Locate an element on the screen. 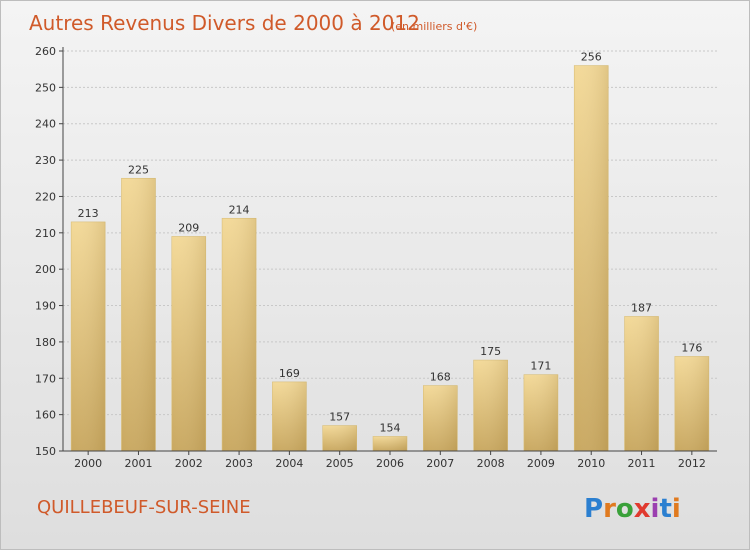 Image resolution: width=750 pixels, height=551 pixels. bar-value-label: 209 is located at coordinates (188, 227).